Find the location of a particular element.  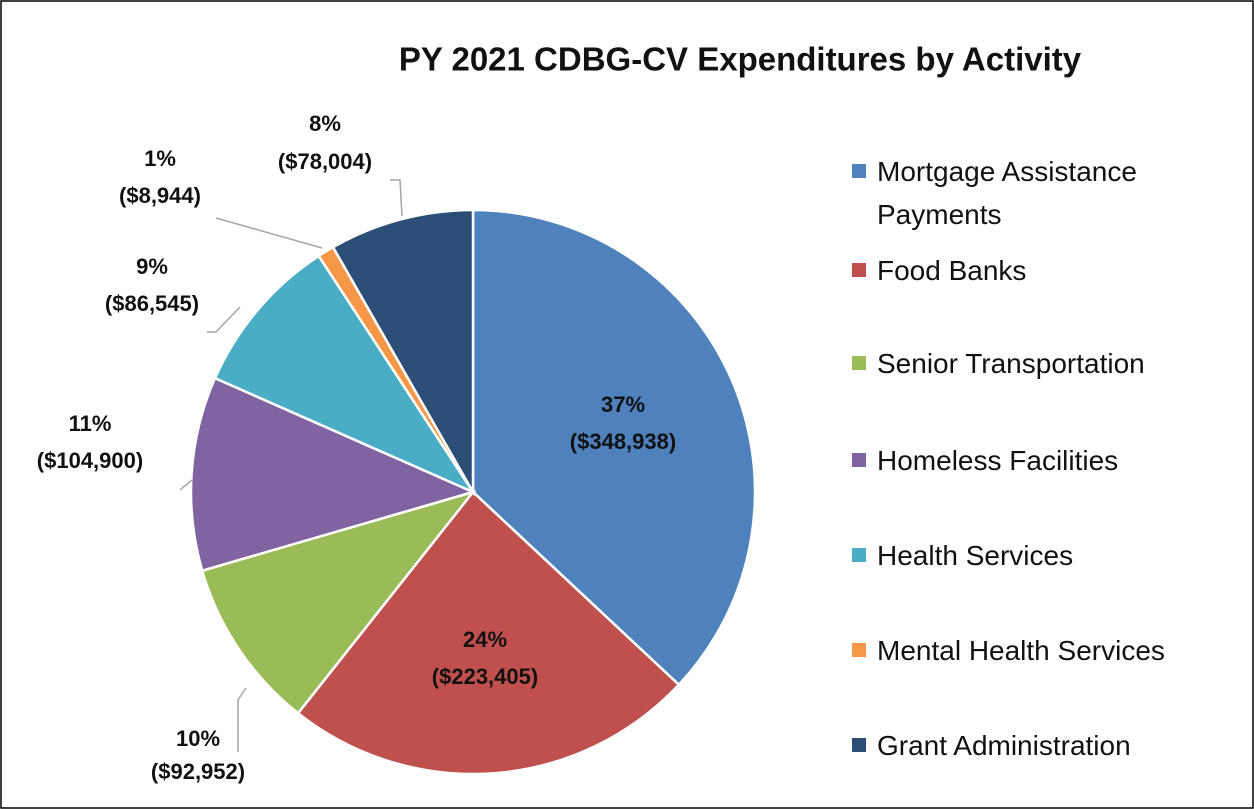

legend-label: Senior Transportation is located at coordinates (1011, 363).